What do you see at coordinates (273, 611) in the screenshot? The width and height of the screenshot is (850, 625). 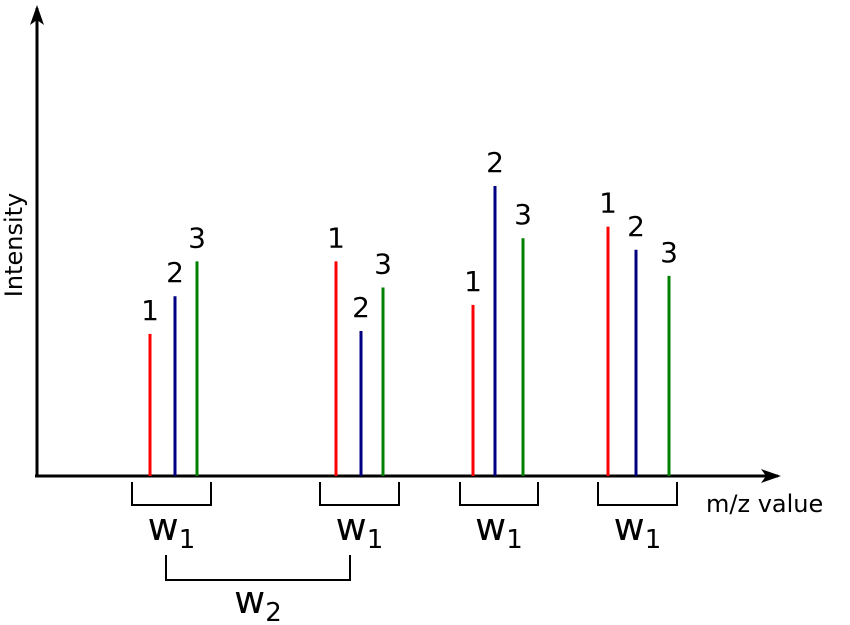 I see `distance-label-sub: 2` at bounding box center [273, 611].